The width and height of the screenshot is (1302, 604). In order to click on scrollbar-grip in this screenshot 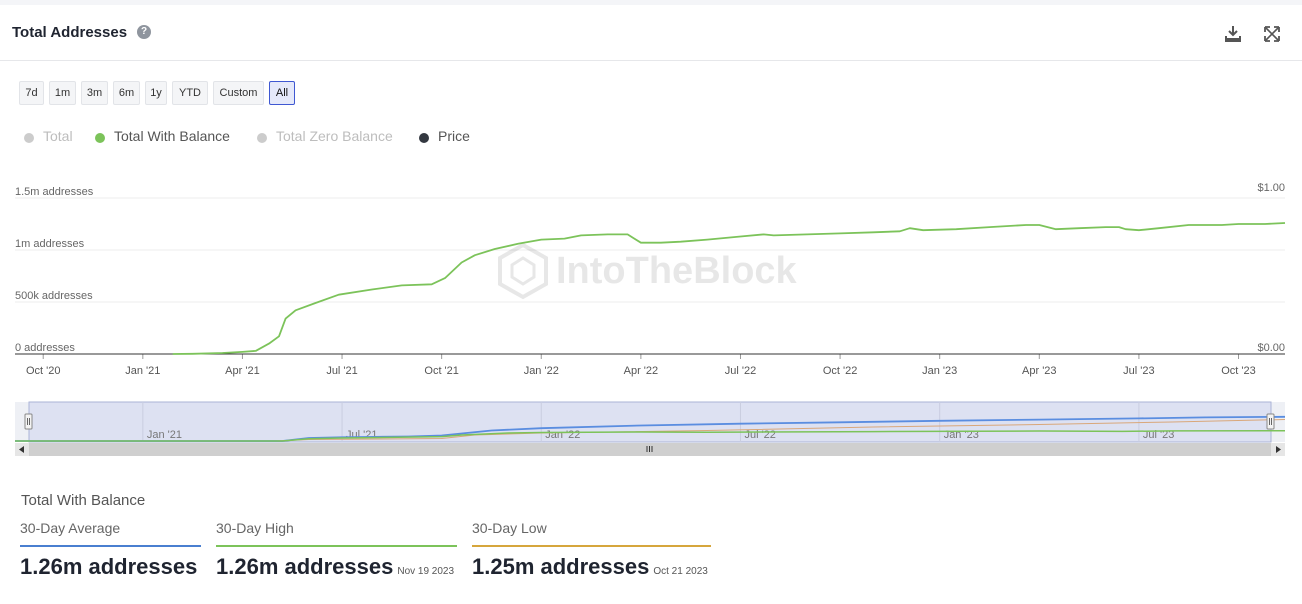, I will do `click(649, 449)`.